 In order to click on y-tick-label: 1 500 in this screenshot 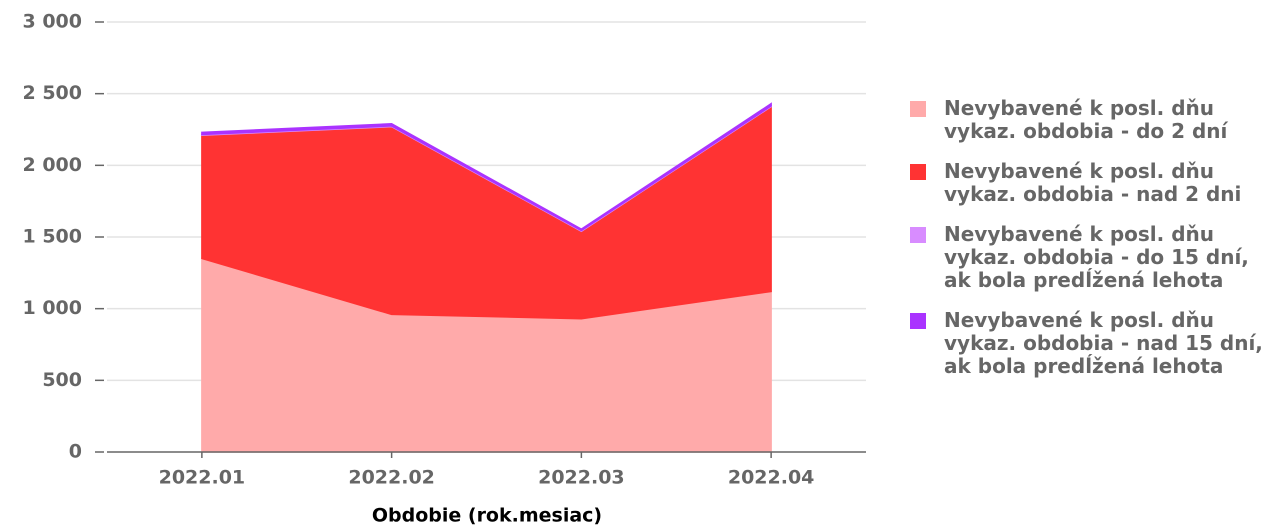, I will do `click(53, 237)`.